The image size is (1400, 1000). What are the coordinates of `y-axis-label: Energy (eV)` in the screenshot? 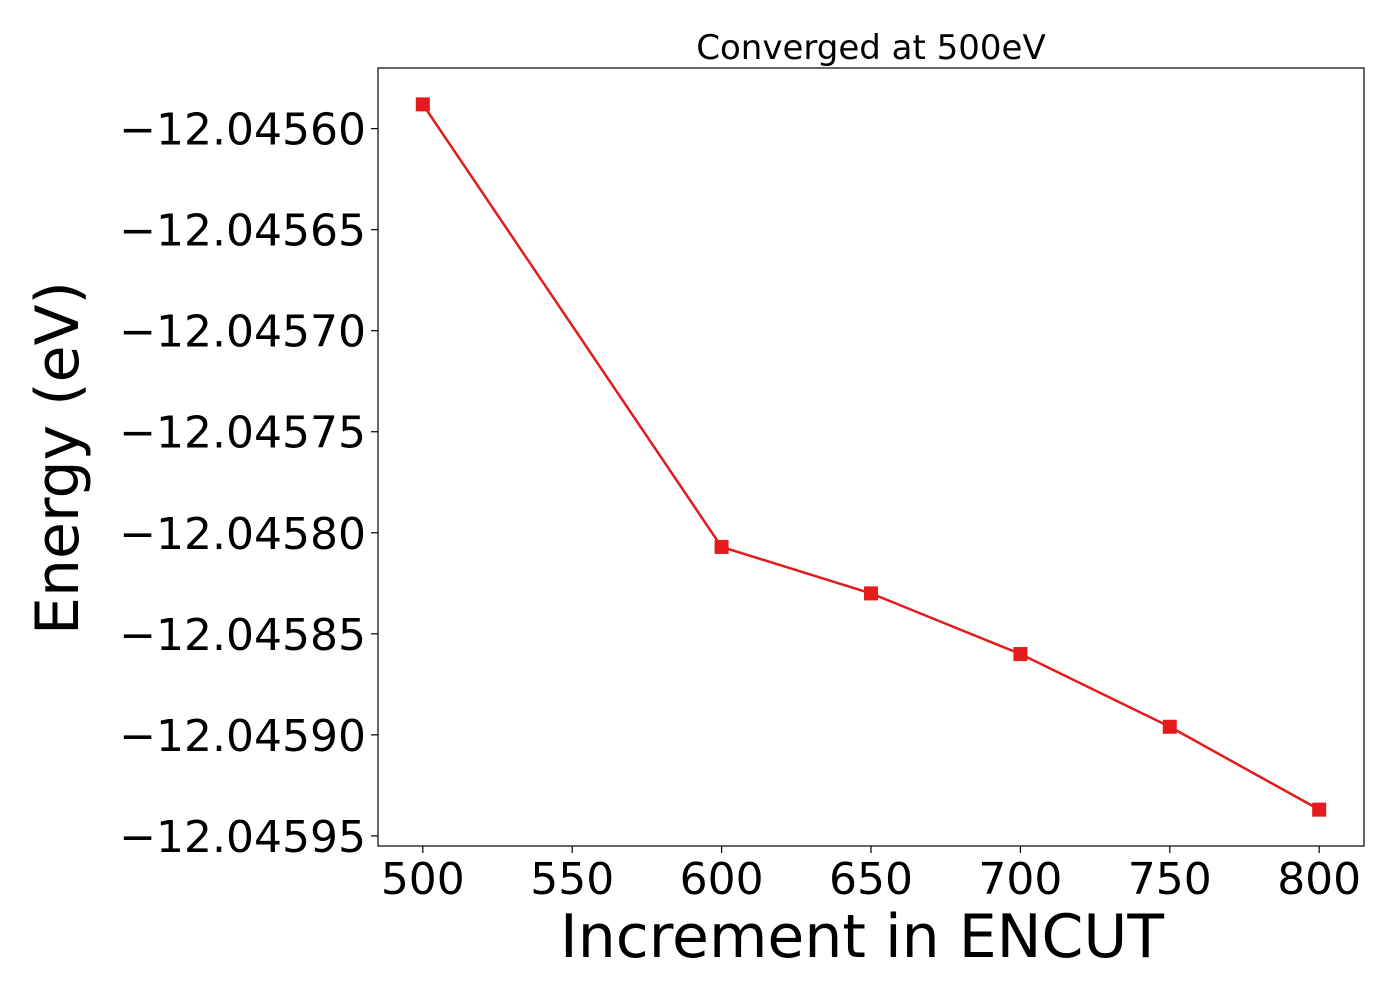 It's located at (58, 458).